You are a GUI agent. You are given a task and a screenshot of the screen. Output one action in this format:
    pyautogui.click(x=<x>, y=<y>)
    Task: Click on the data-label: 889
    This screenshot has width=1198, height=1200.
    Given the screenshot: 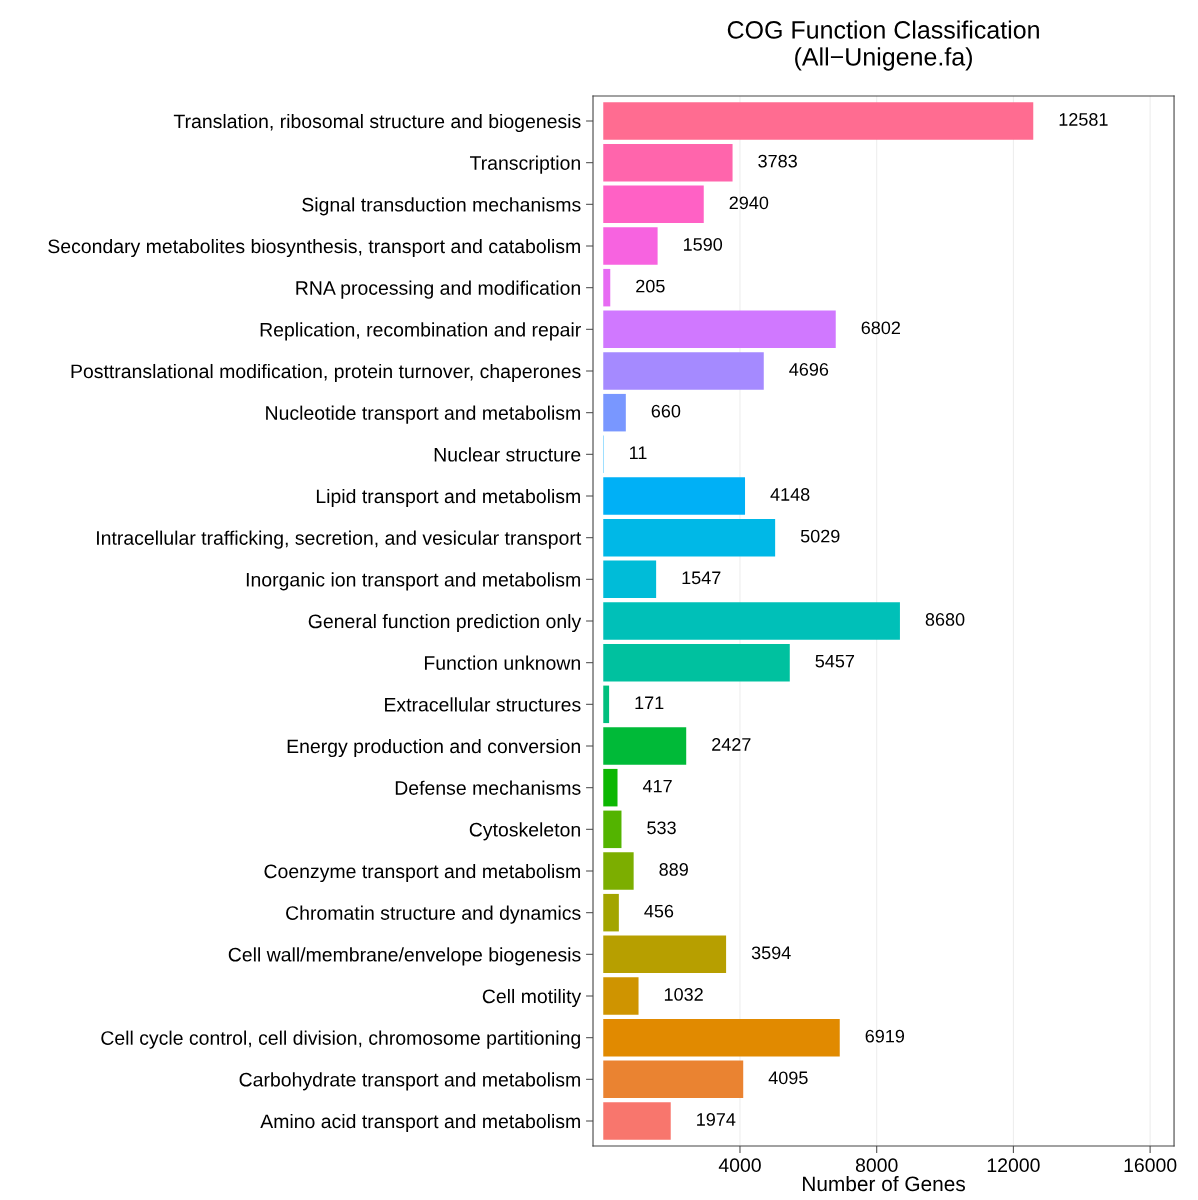 What is the action you would take?
    pyautogui.click(x=673, y=869)
    